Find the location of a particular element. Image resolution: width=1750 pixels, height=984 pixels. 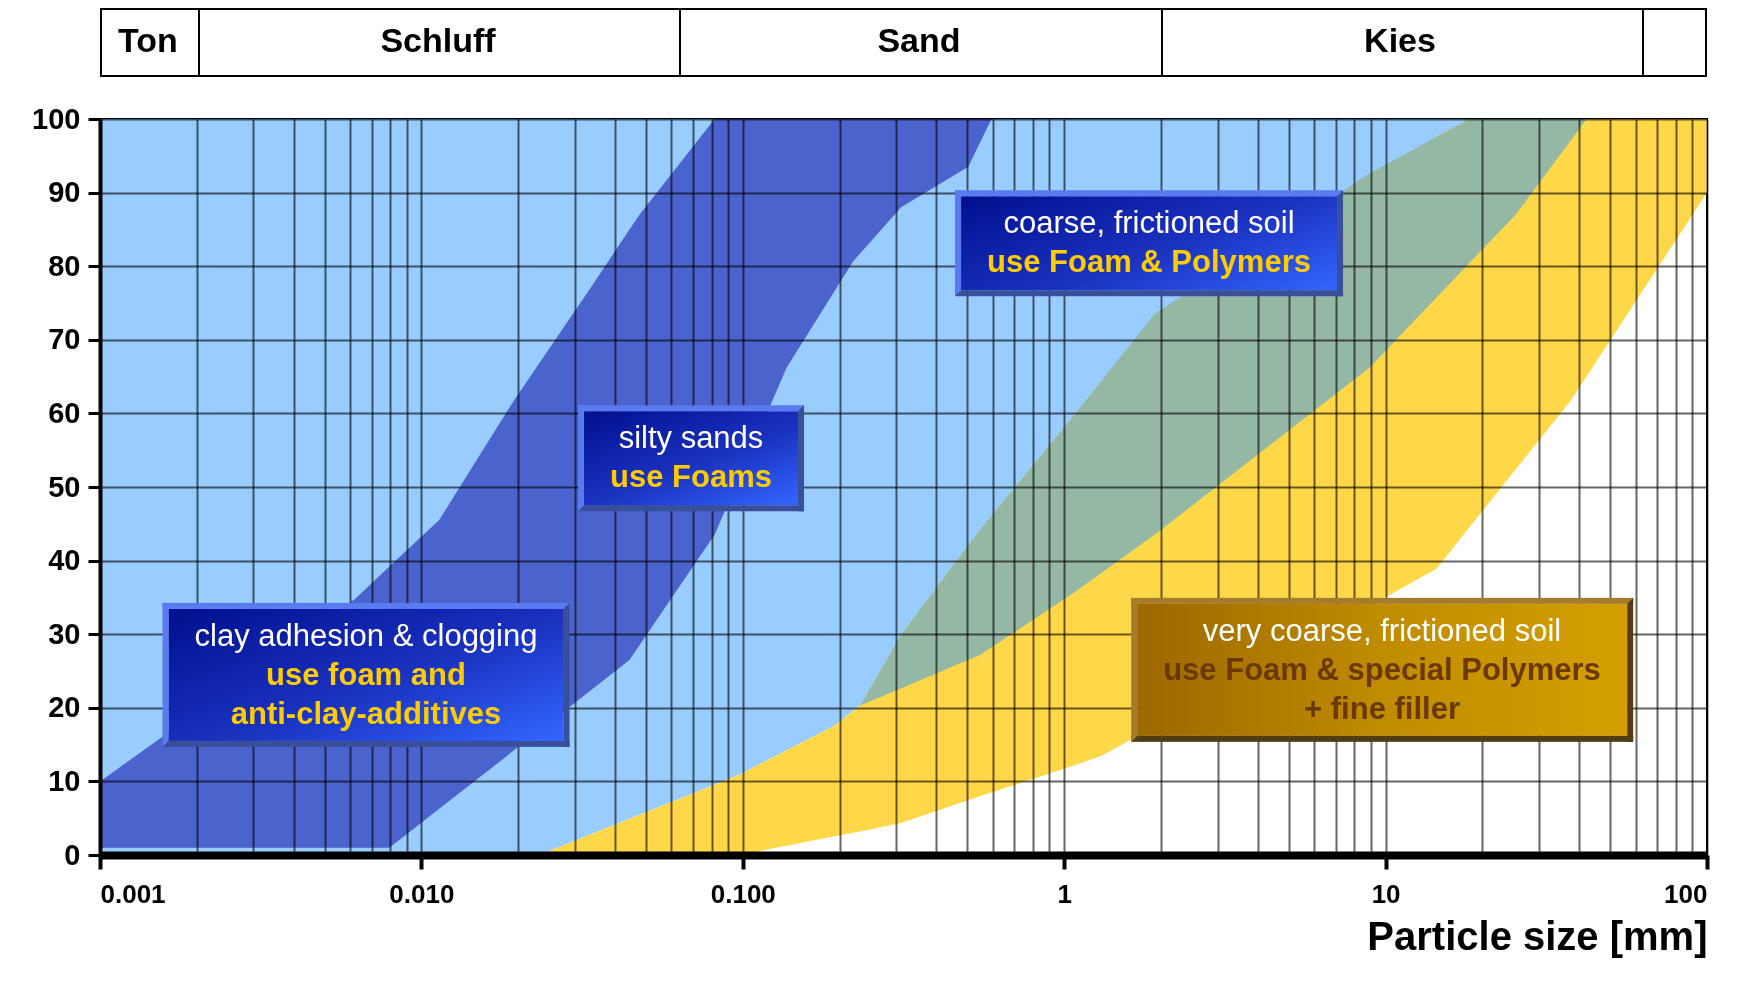

y-tick-label: 90 is located at coordinates (64, 192).